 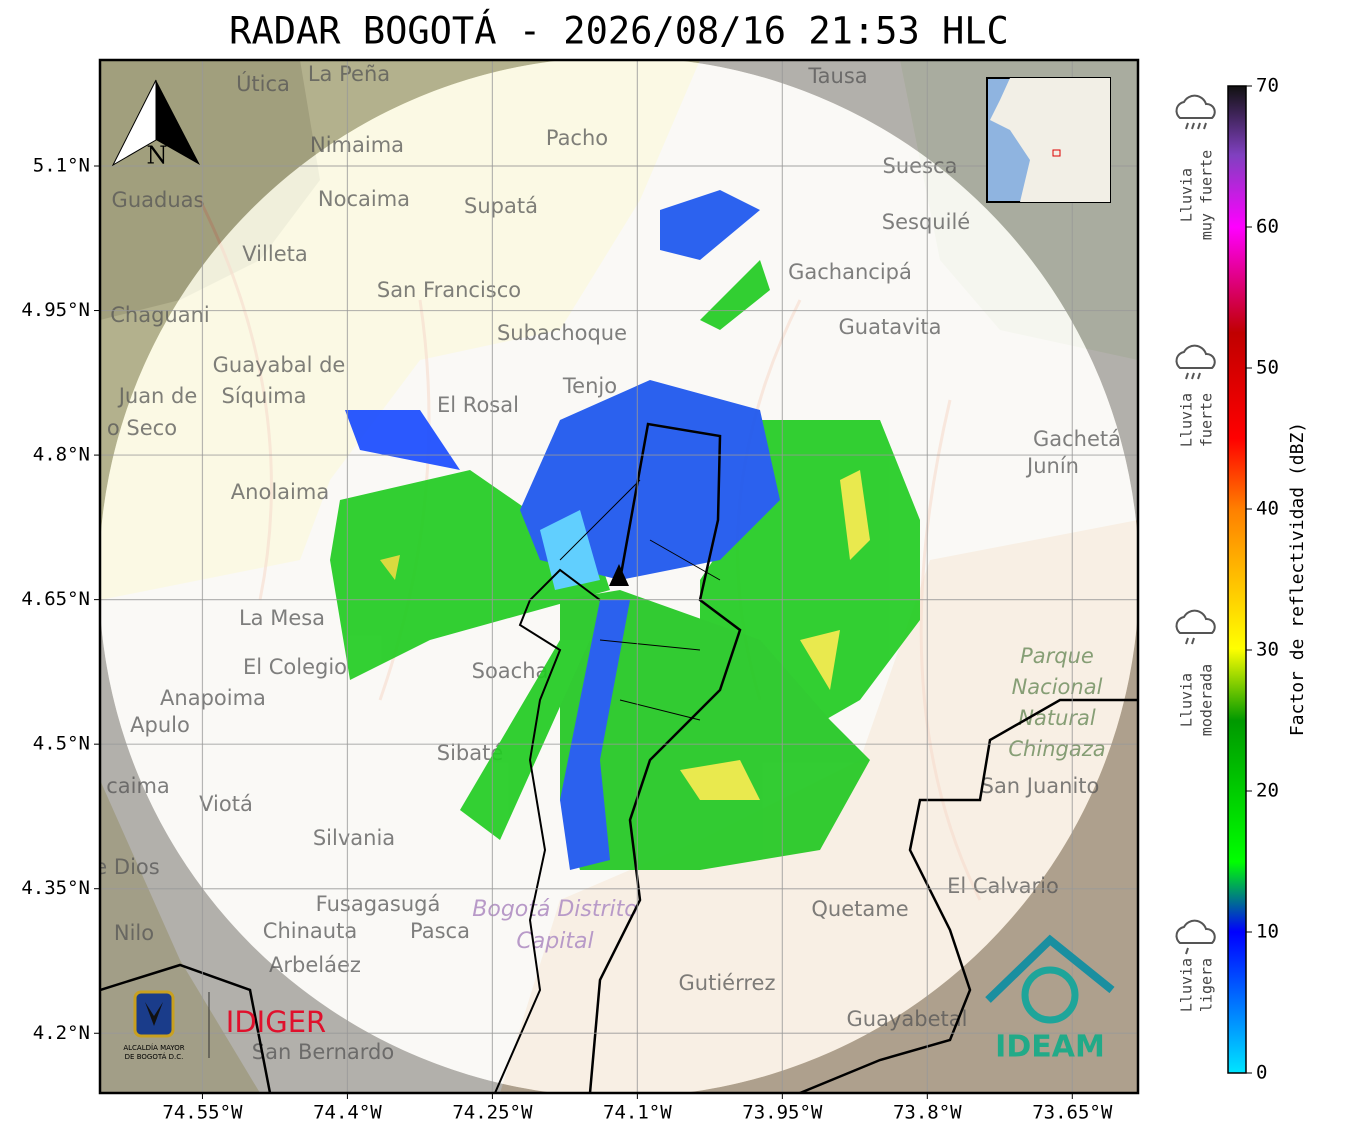 I want to click on place-label: Juan de, so click(x=157, y=396).